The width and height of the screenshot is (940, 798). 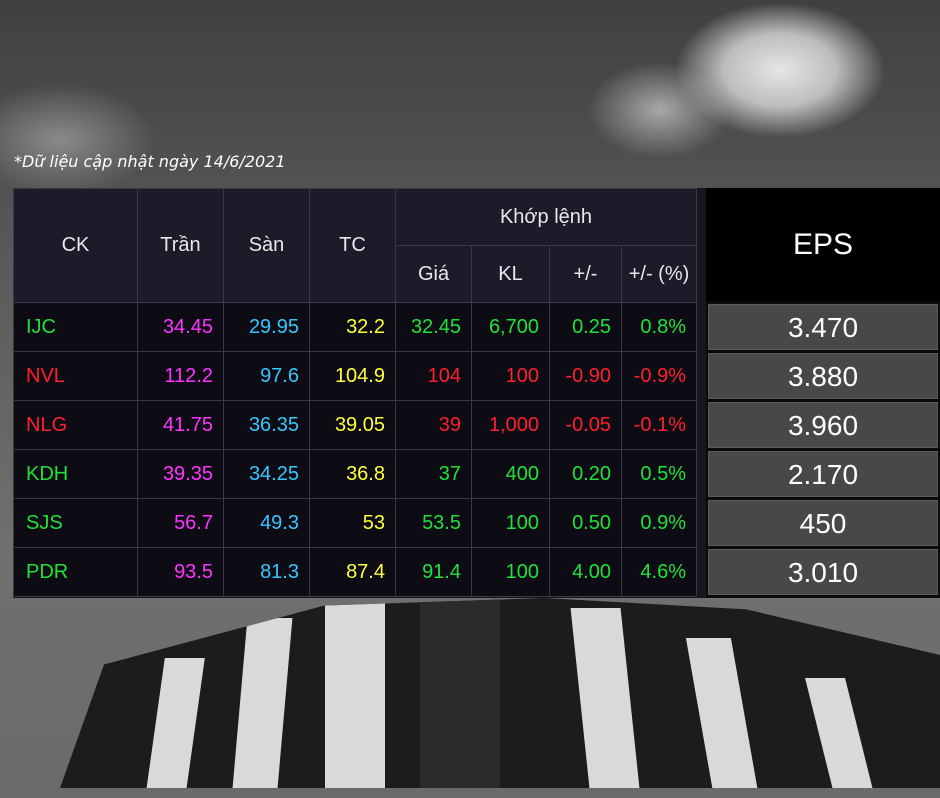 I want to click on eps-column: EPS 3.470 3.880 3.960 2.170 450 3.010, so click(x=823, y=391).